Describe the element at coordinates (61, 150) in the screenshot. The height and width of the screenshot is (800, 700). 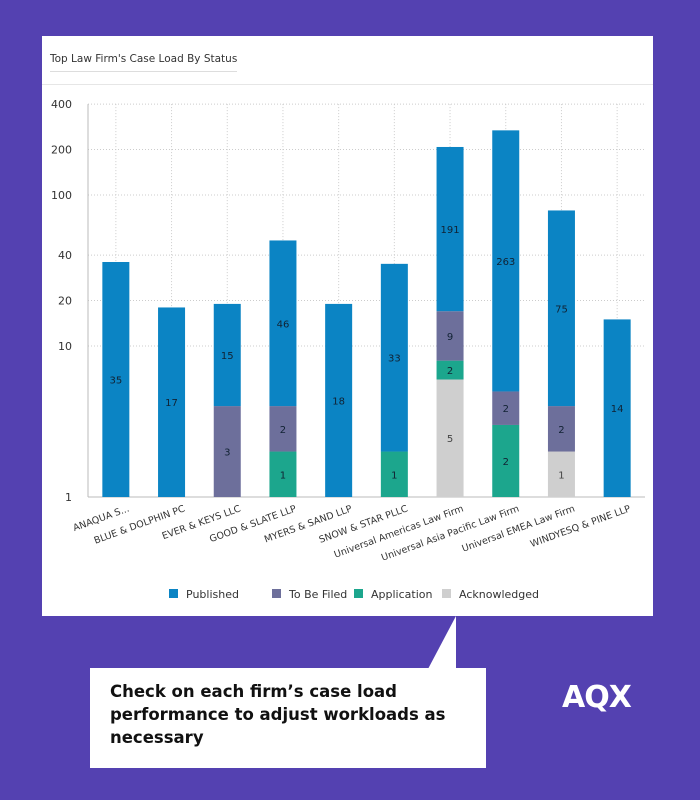
I see `y-tick-label: 200` at that location.